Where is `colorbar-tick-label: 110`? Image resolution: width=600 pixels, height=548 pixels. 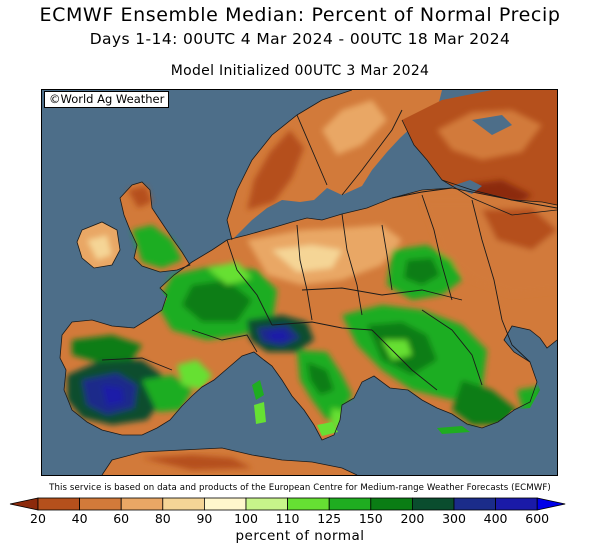
colorbar-tick-label: 110 is located at coordinates (287, 518).